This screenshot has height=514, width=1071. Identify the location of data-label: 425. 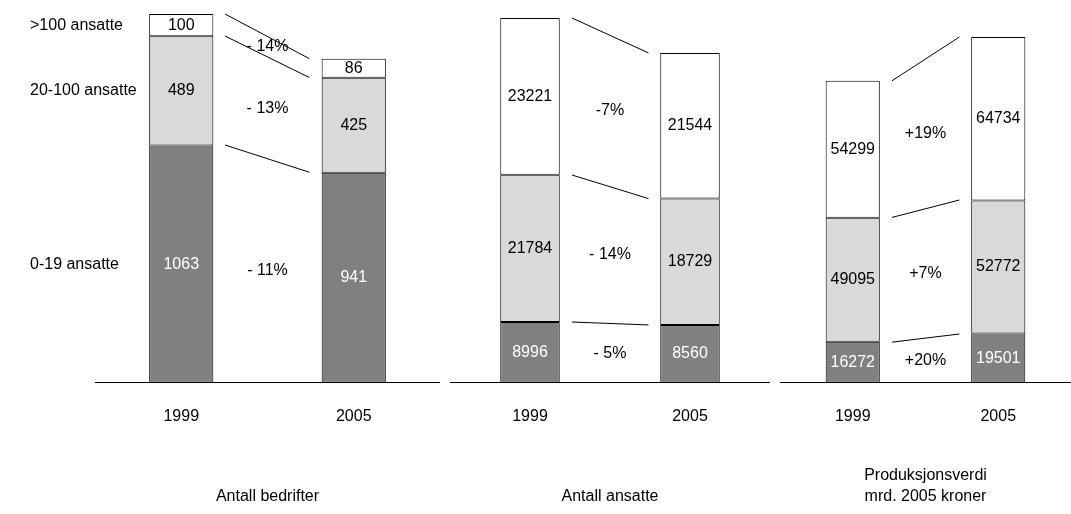
(354, 124).